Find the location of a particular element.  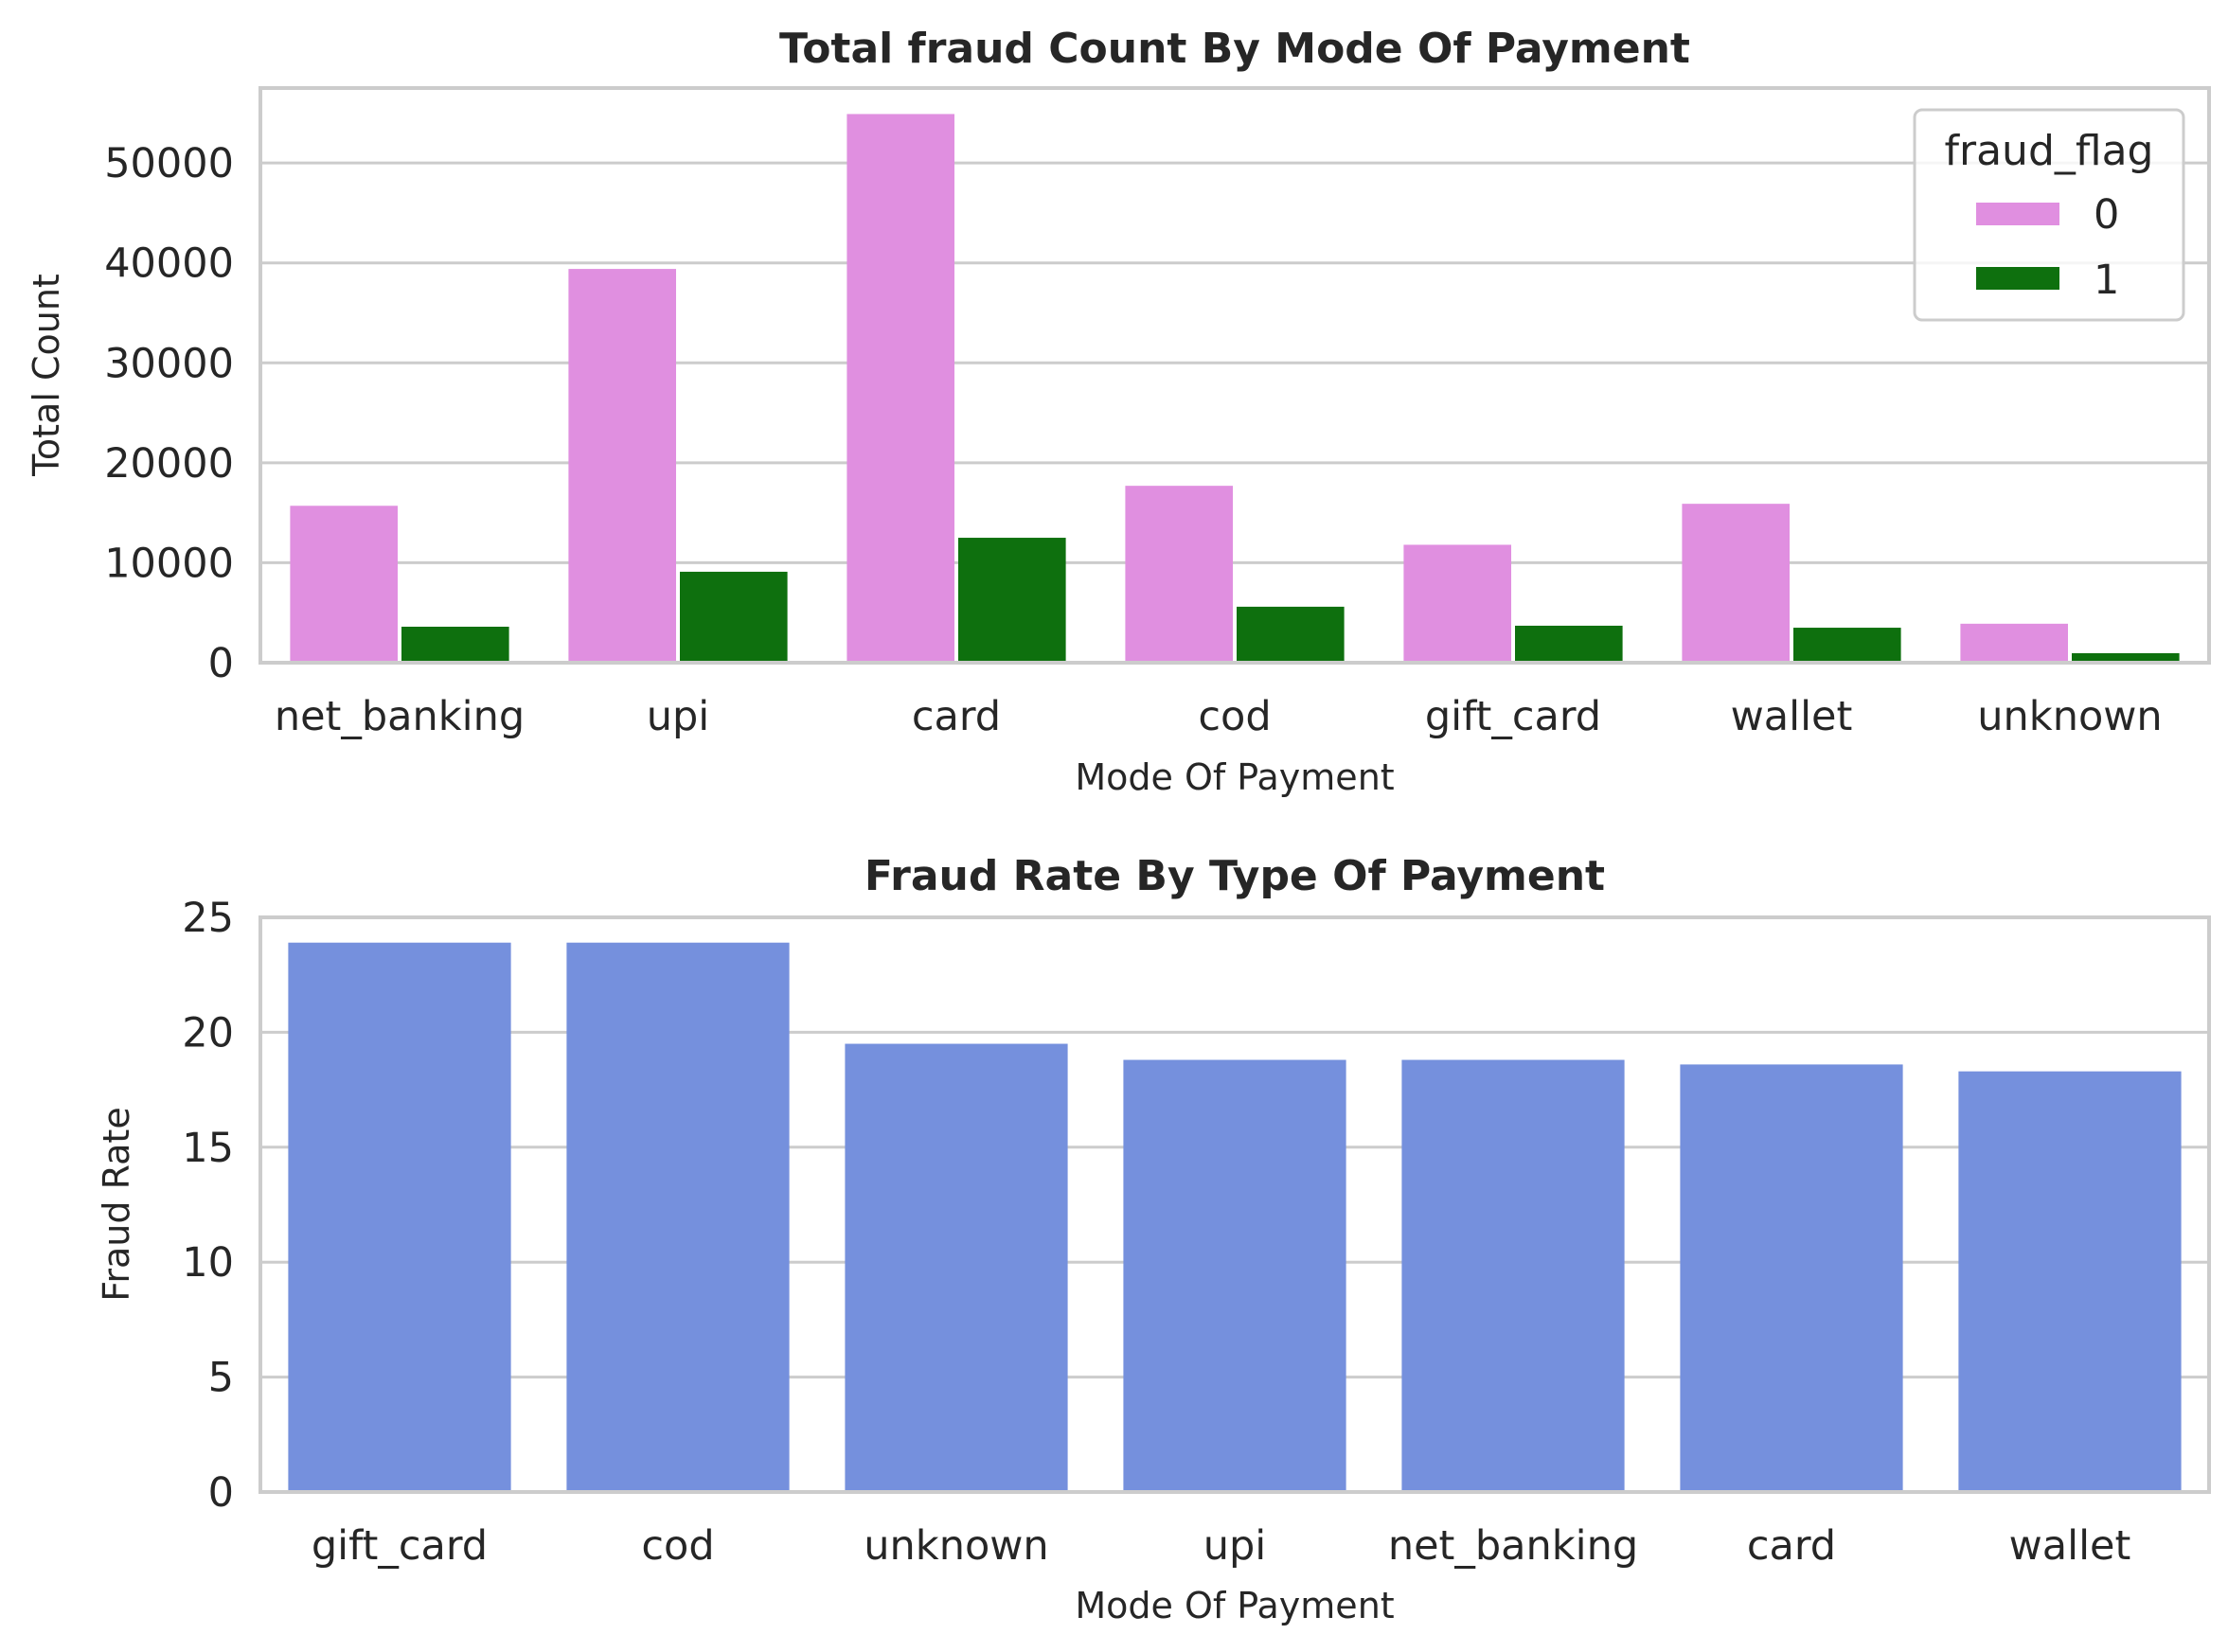

count-chart-y-tick-label: 20000 is located at coordinates (169, 464).